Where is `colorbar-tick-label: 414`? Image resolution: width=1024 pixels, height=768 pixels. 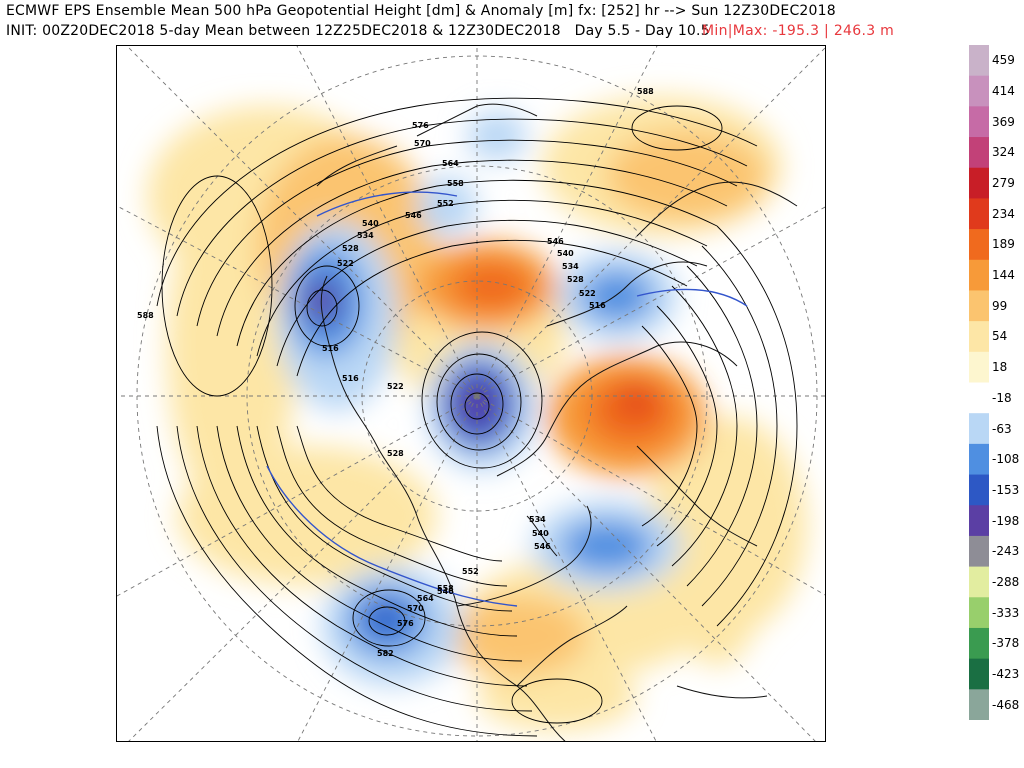 colorbar-tick-label: 414 is located at coordinates (1003, 91).